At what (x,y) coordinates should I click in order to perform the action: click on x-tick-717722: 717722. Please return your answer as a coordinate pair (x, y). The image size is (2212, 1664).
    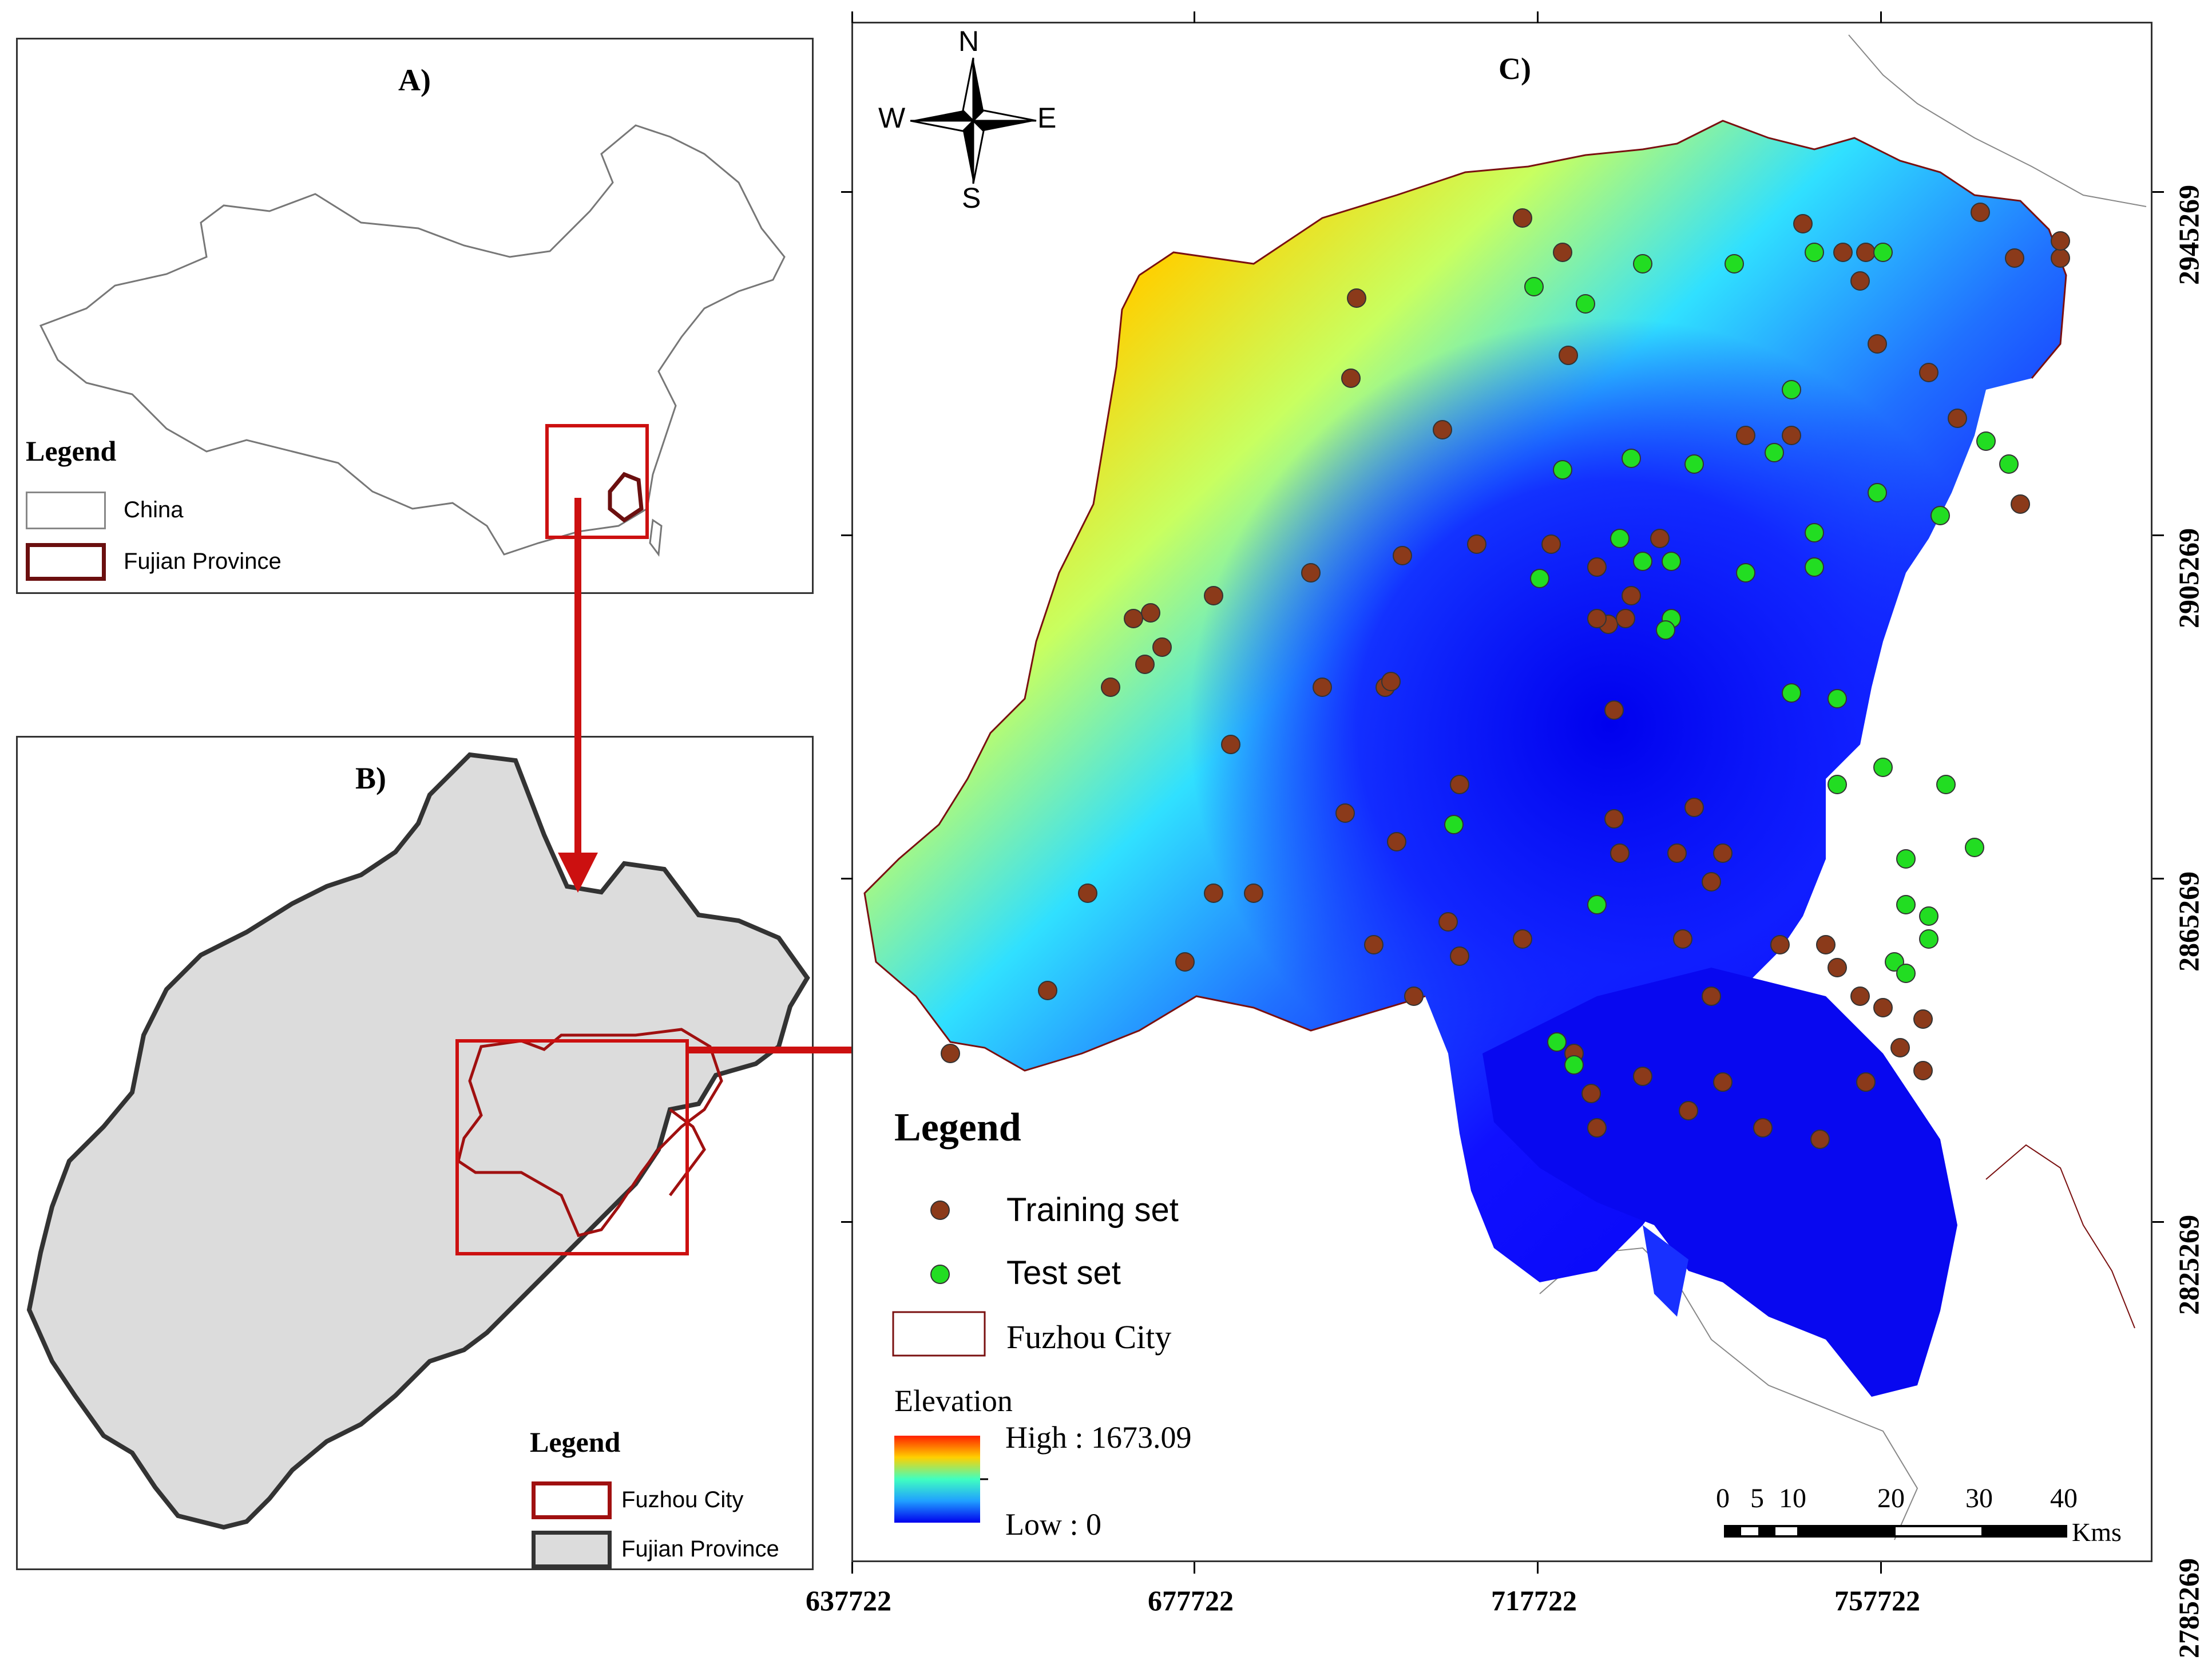
    Looking at the image, I should click on (1534, 1600).